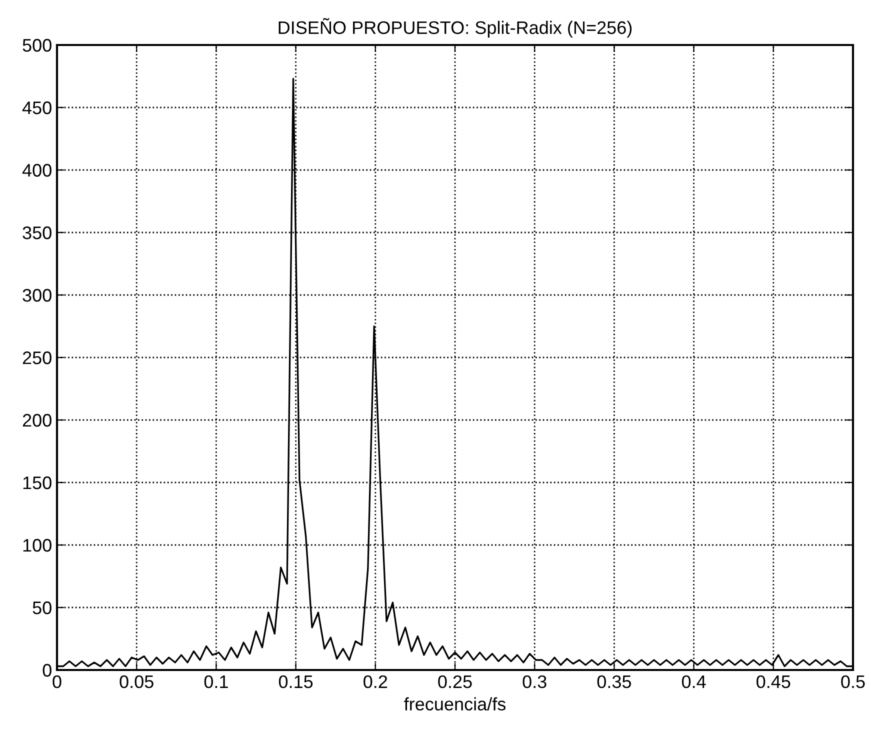 The image size is (871, 740). Describe the element at coordinates (534, 681) in the screenshot. I see `x-tick-label: 0.3` at that location.